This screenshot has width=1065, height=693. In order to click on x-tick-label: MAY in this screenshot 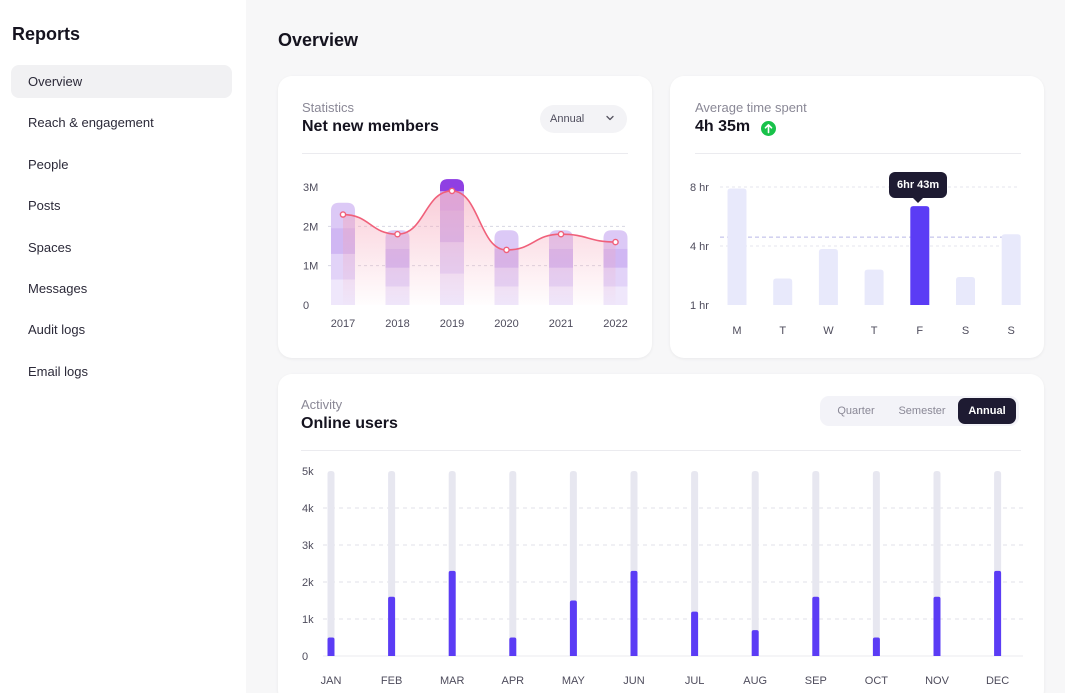, I will do `click(574, 681)`.